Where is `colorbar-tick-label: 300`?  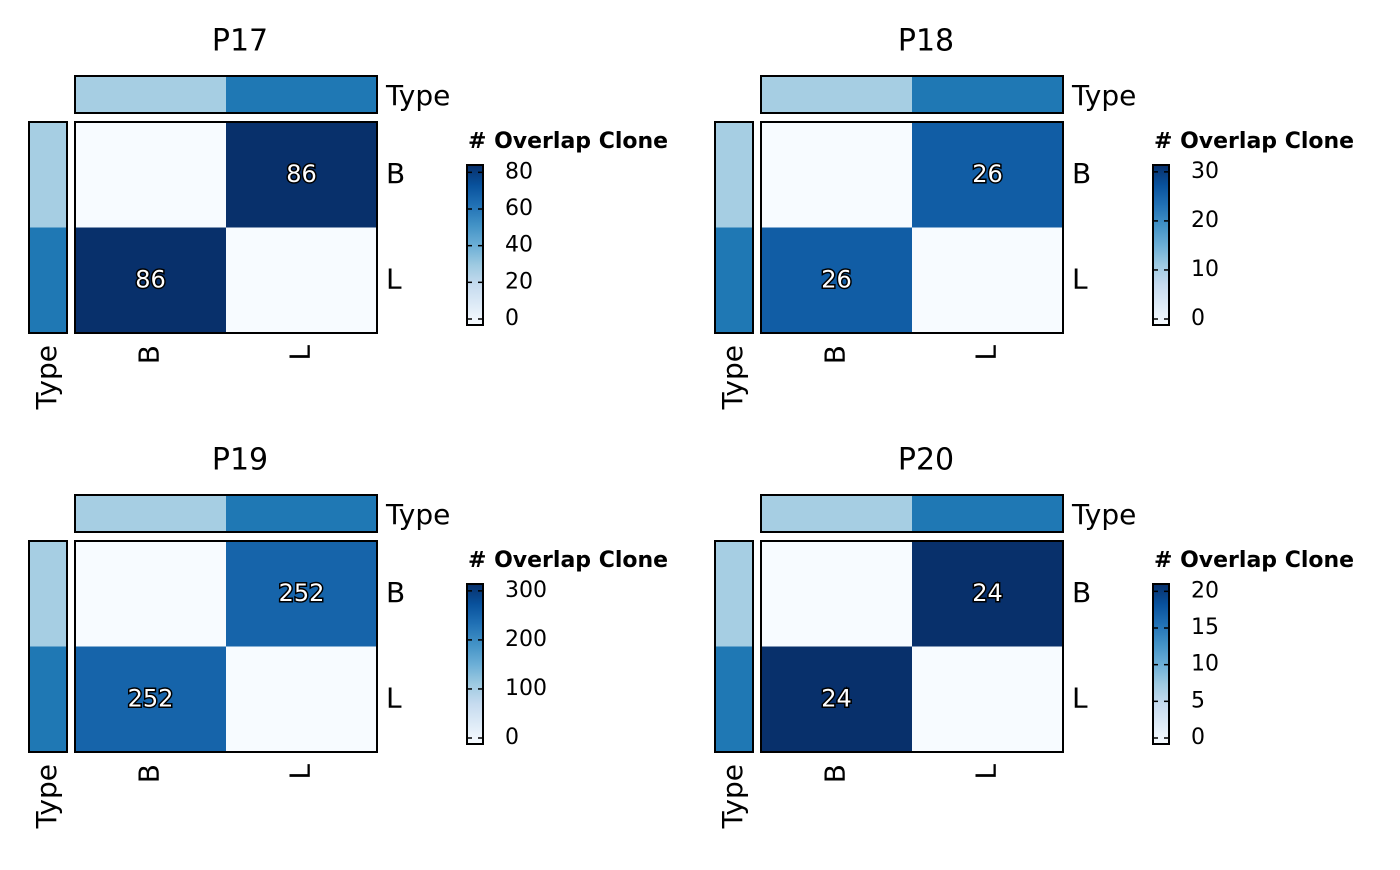
colorbar-tick-label: 300 is located at coordinates (526, 590).